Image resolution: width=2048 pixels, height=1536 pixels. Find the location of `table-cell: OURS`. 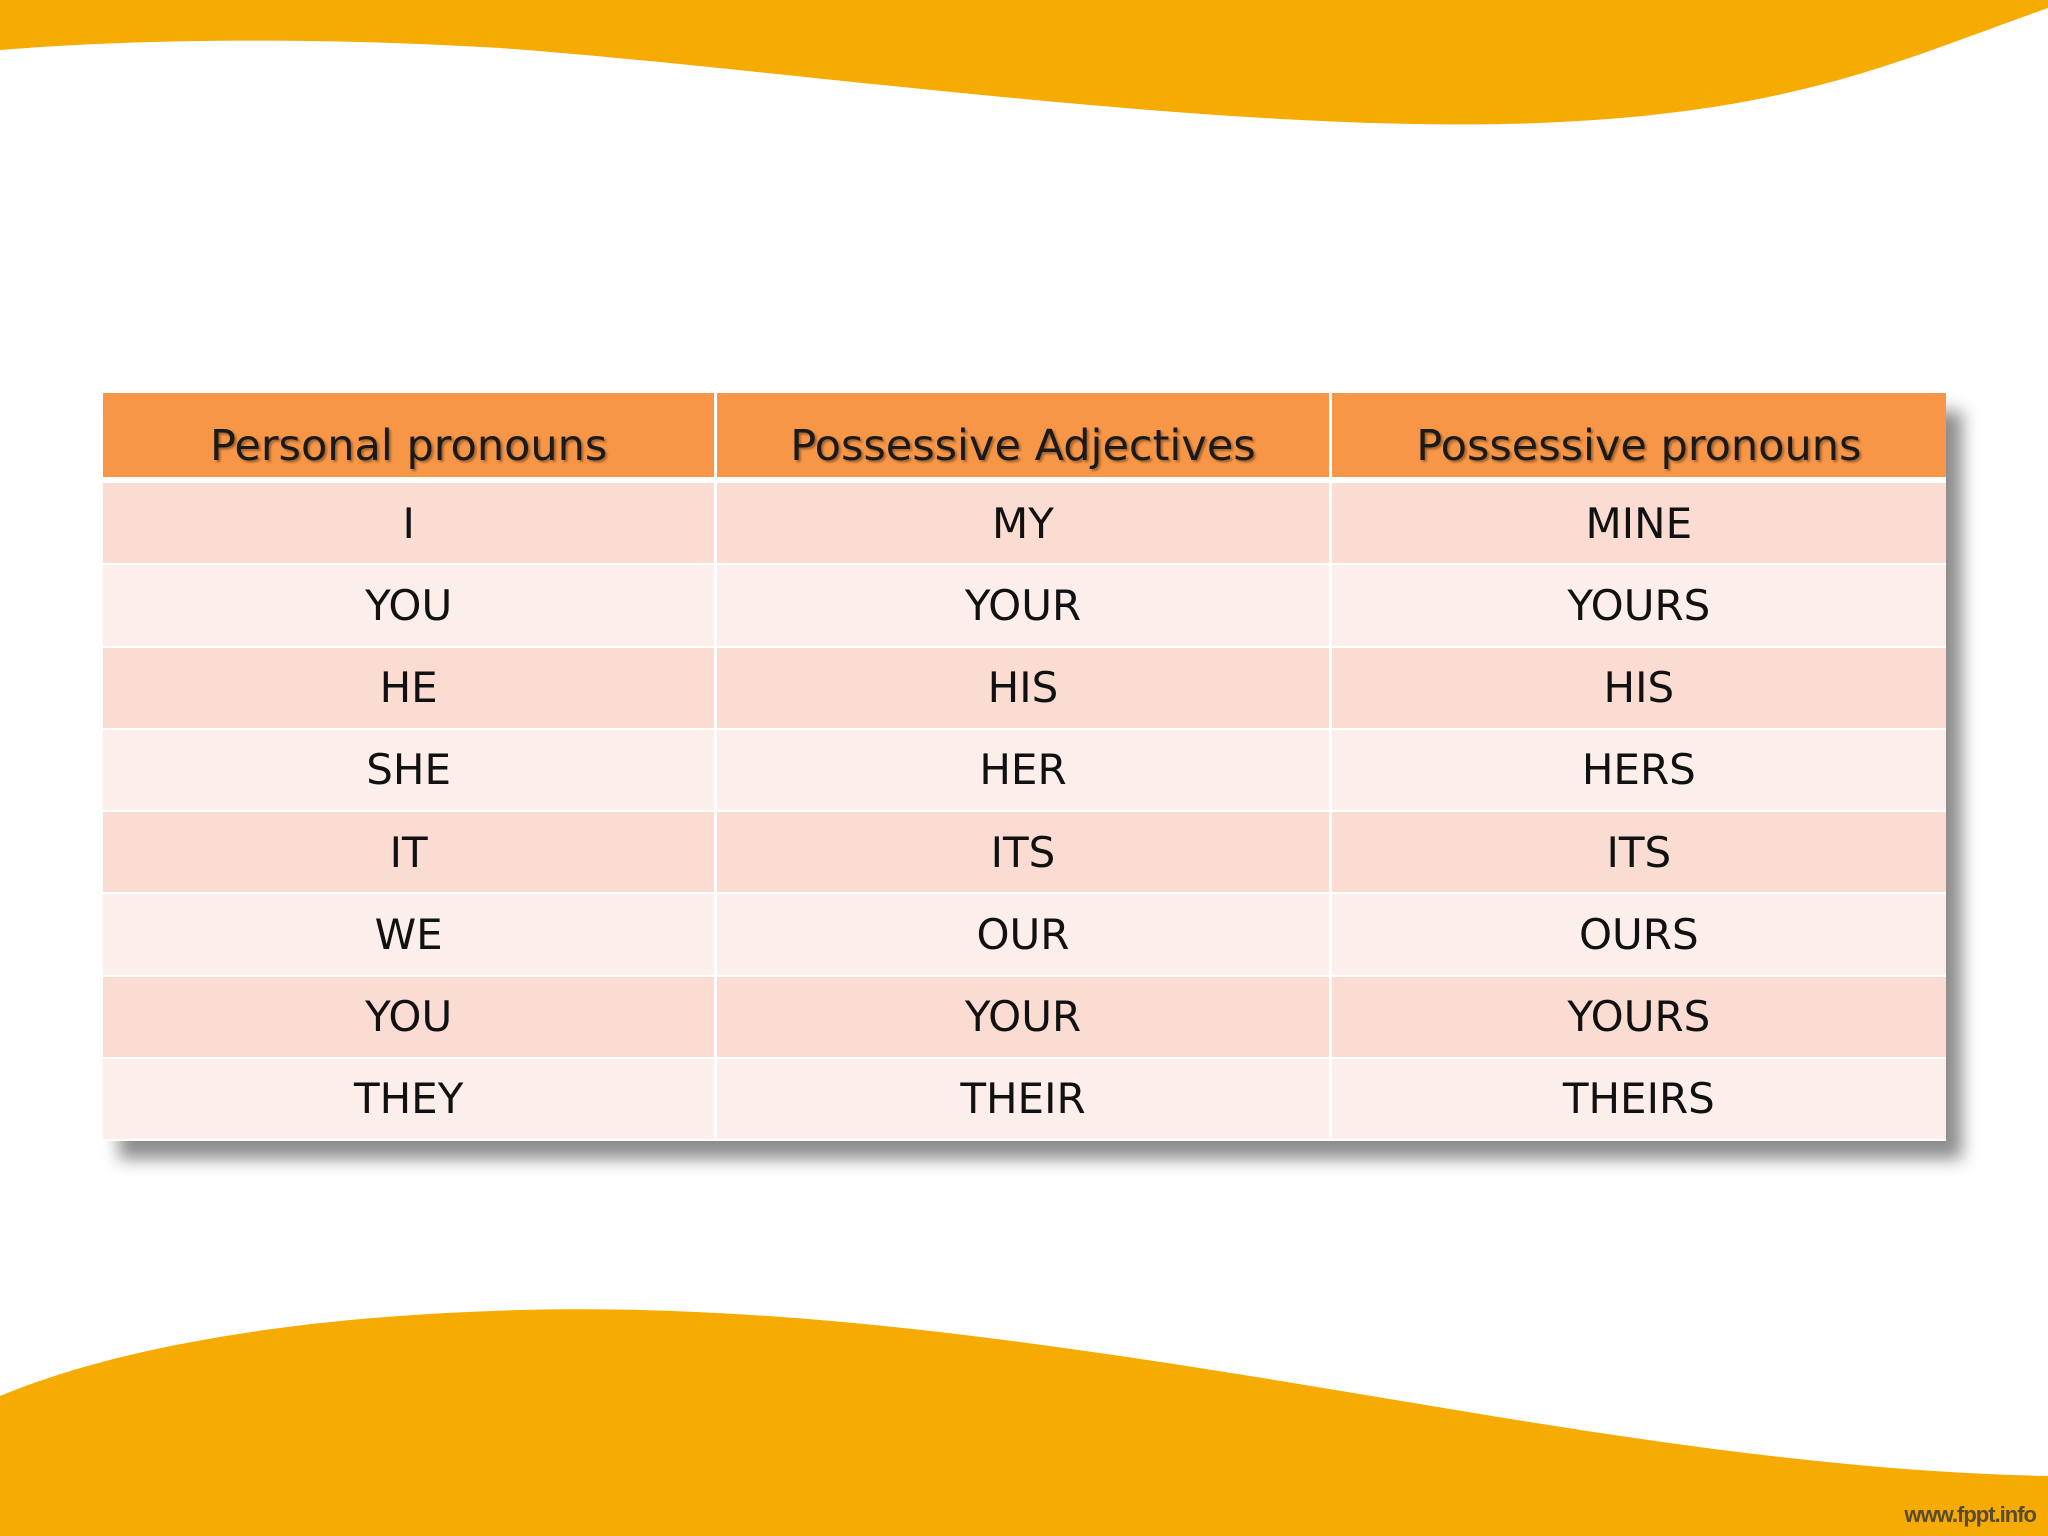

table-cell: OURS is located at coordinates (1638, 935).